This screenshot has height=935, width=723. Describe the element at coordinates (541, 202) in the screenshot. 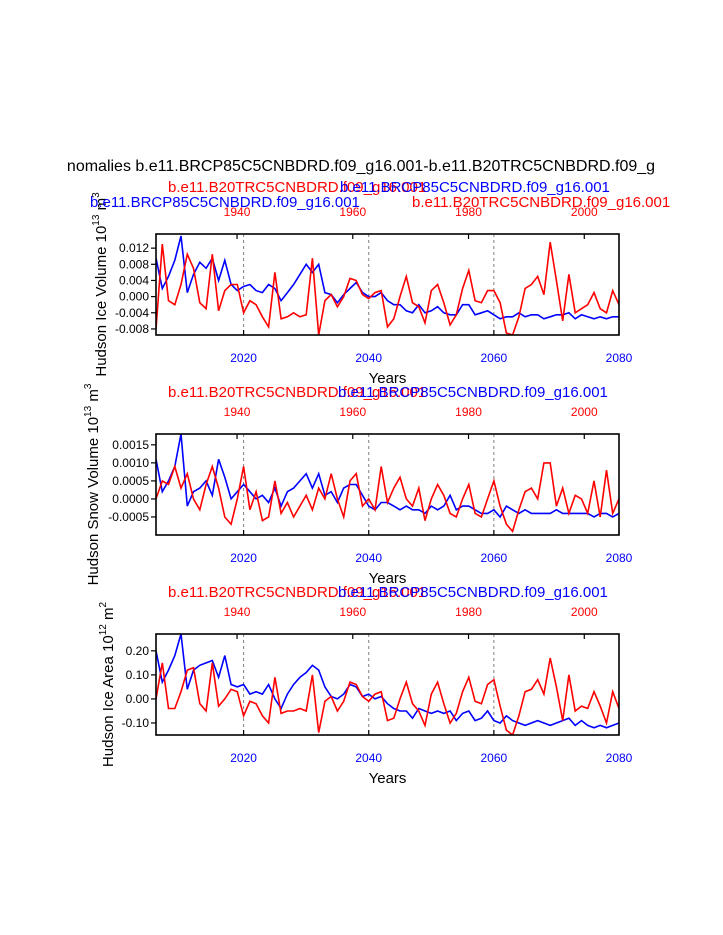

I see `panel-title-red-2: b.e11.B20TRC5CNBDRD.f09_g16.001` at that location.